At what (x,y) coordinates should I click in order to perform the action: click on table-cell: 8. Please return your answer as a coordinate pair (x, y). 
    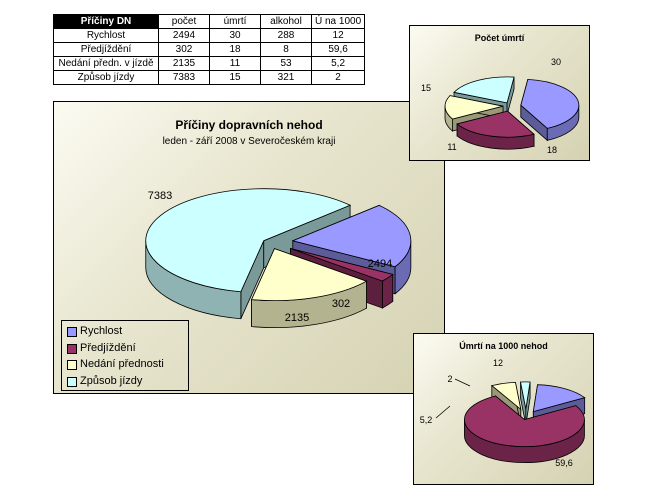
    Looking at the image, I should click on (286, 49).